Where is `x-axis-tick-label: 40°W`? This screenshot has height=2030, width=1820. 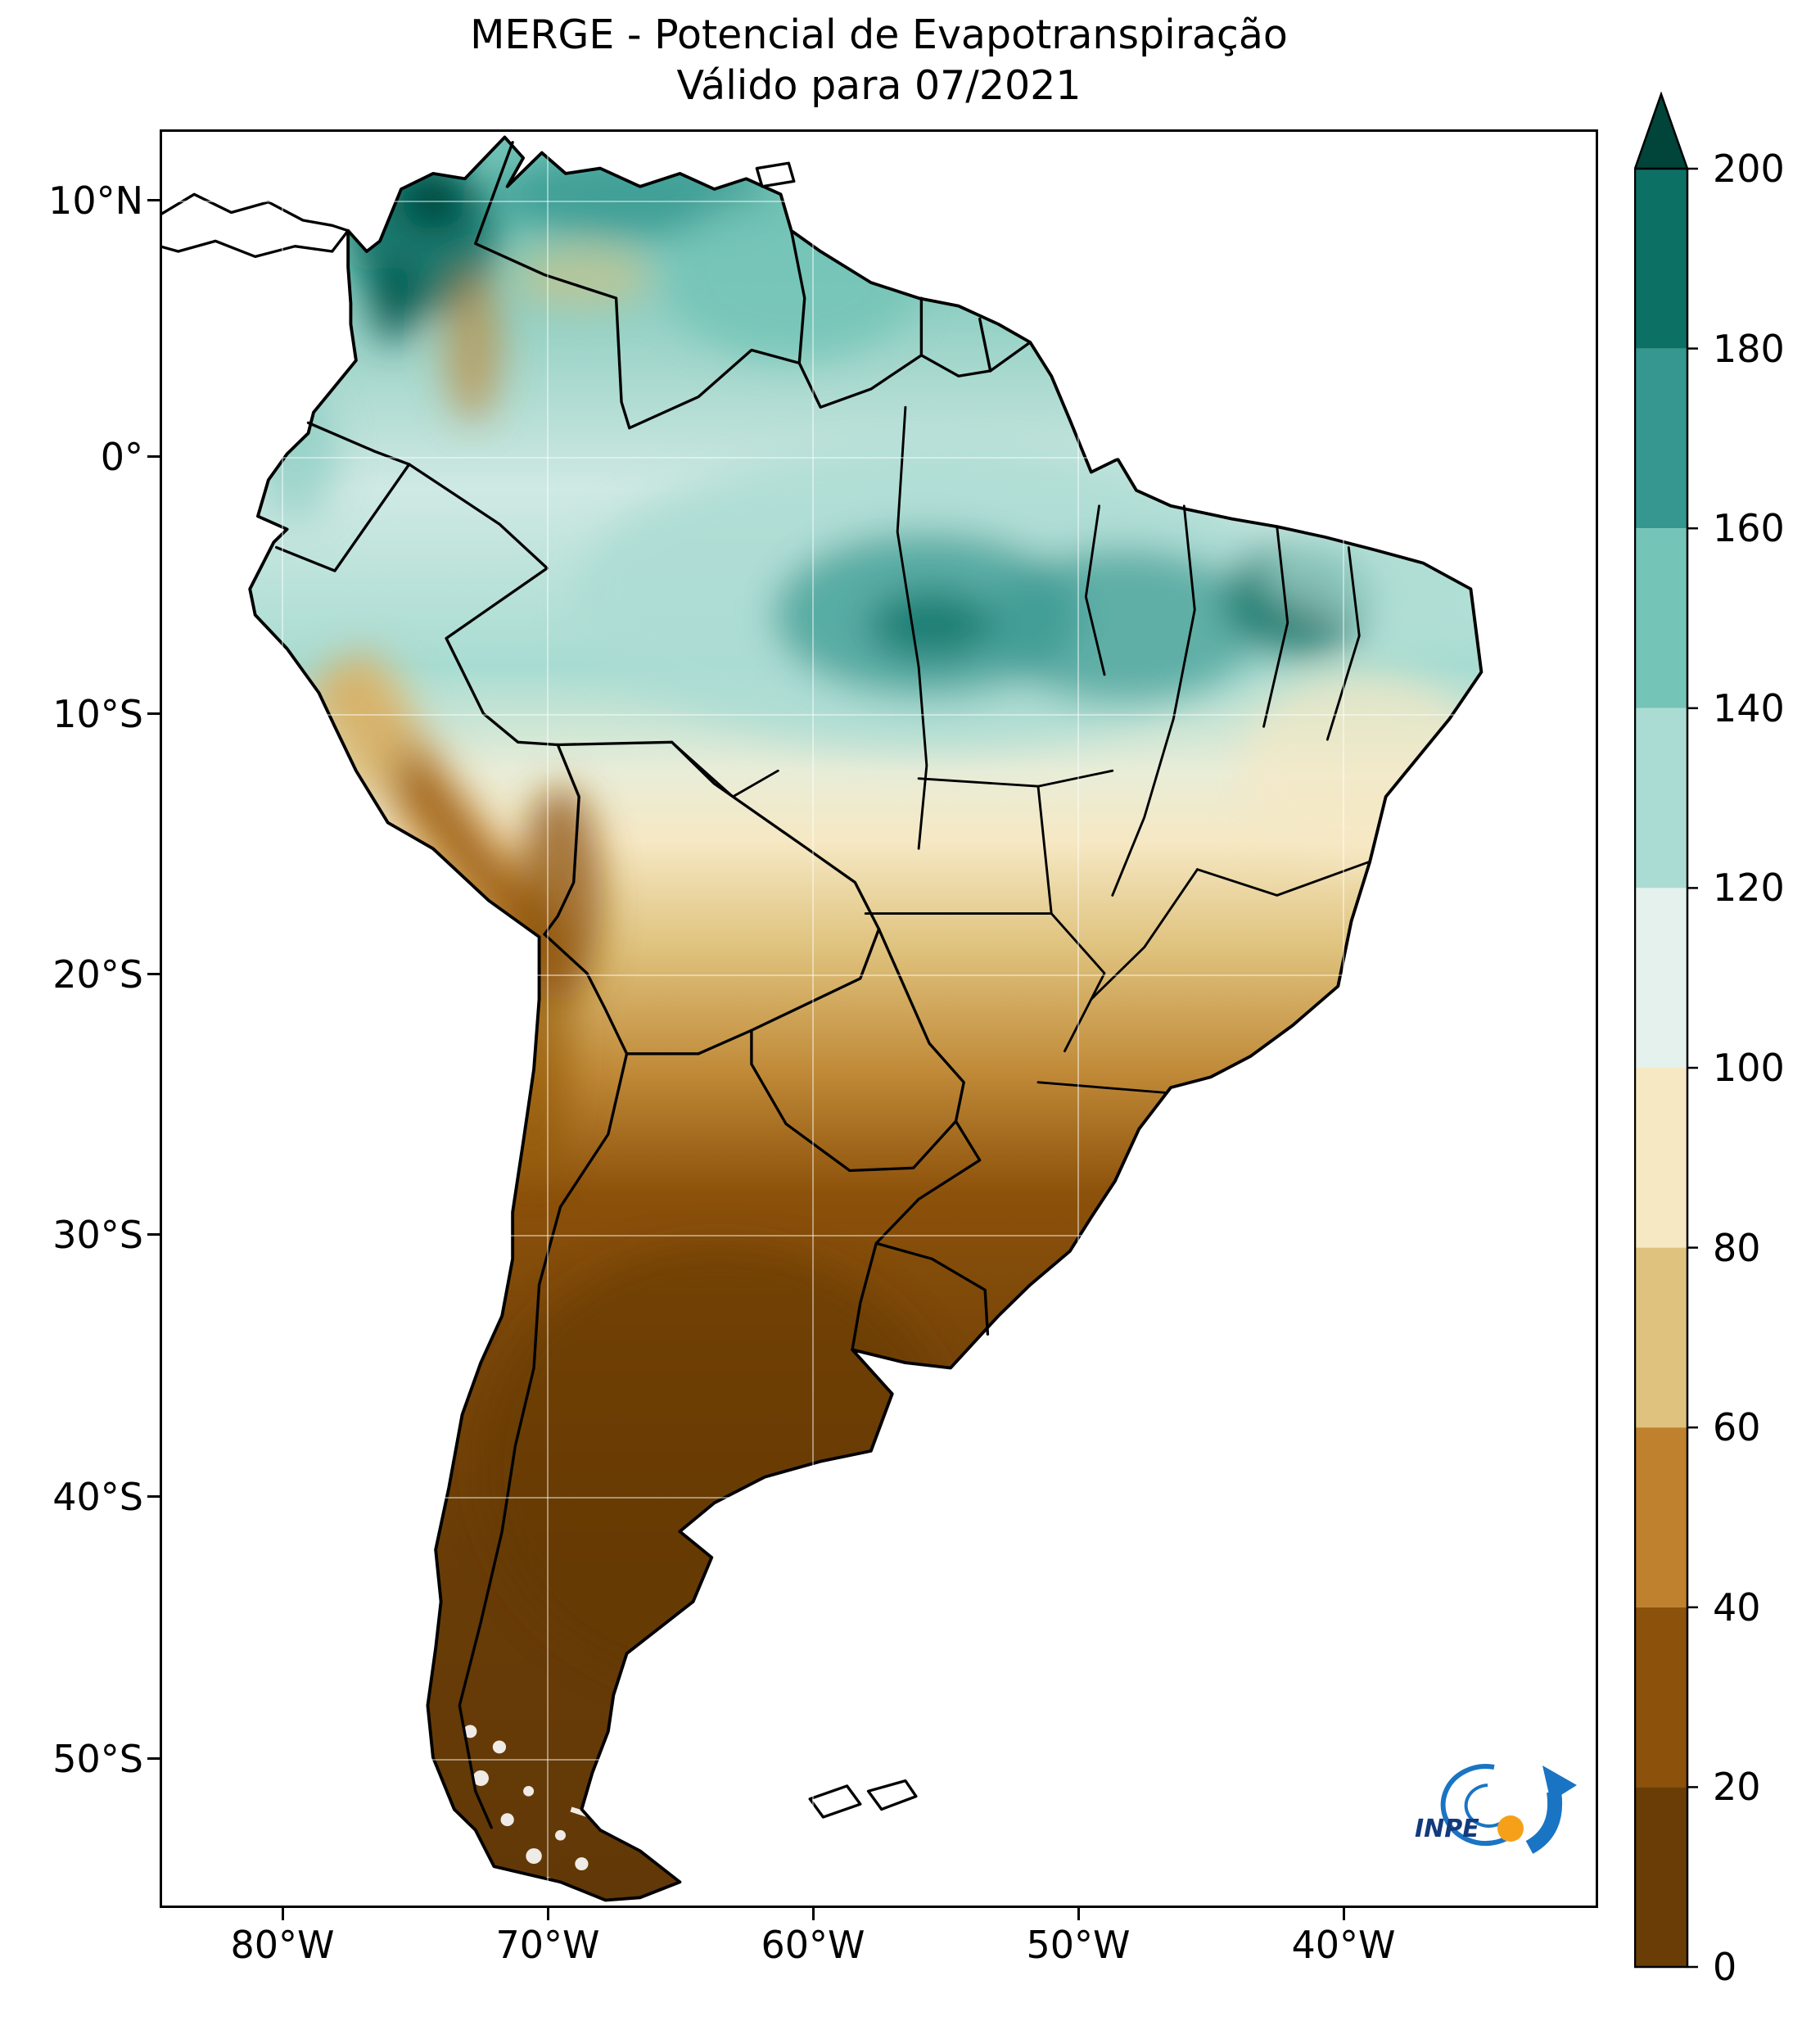 x-axis-tick-label: 40°W is located at coordinates (1343, 1945).